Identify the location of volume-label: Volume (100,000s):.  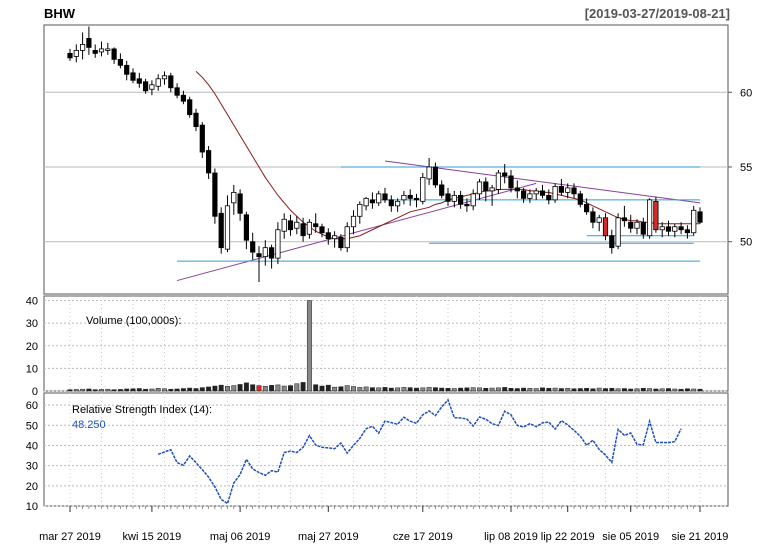
(133, 321).